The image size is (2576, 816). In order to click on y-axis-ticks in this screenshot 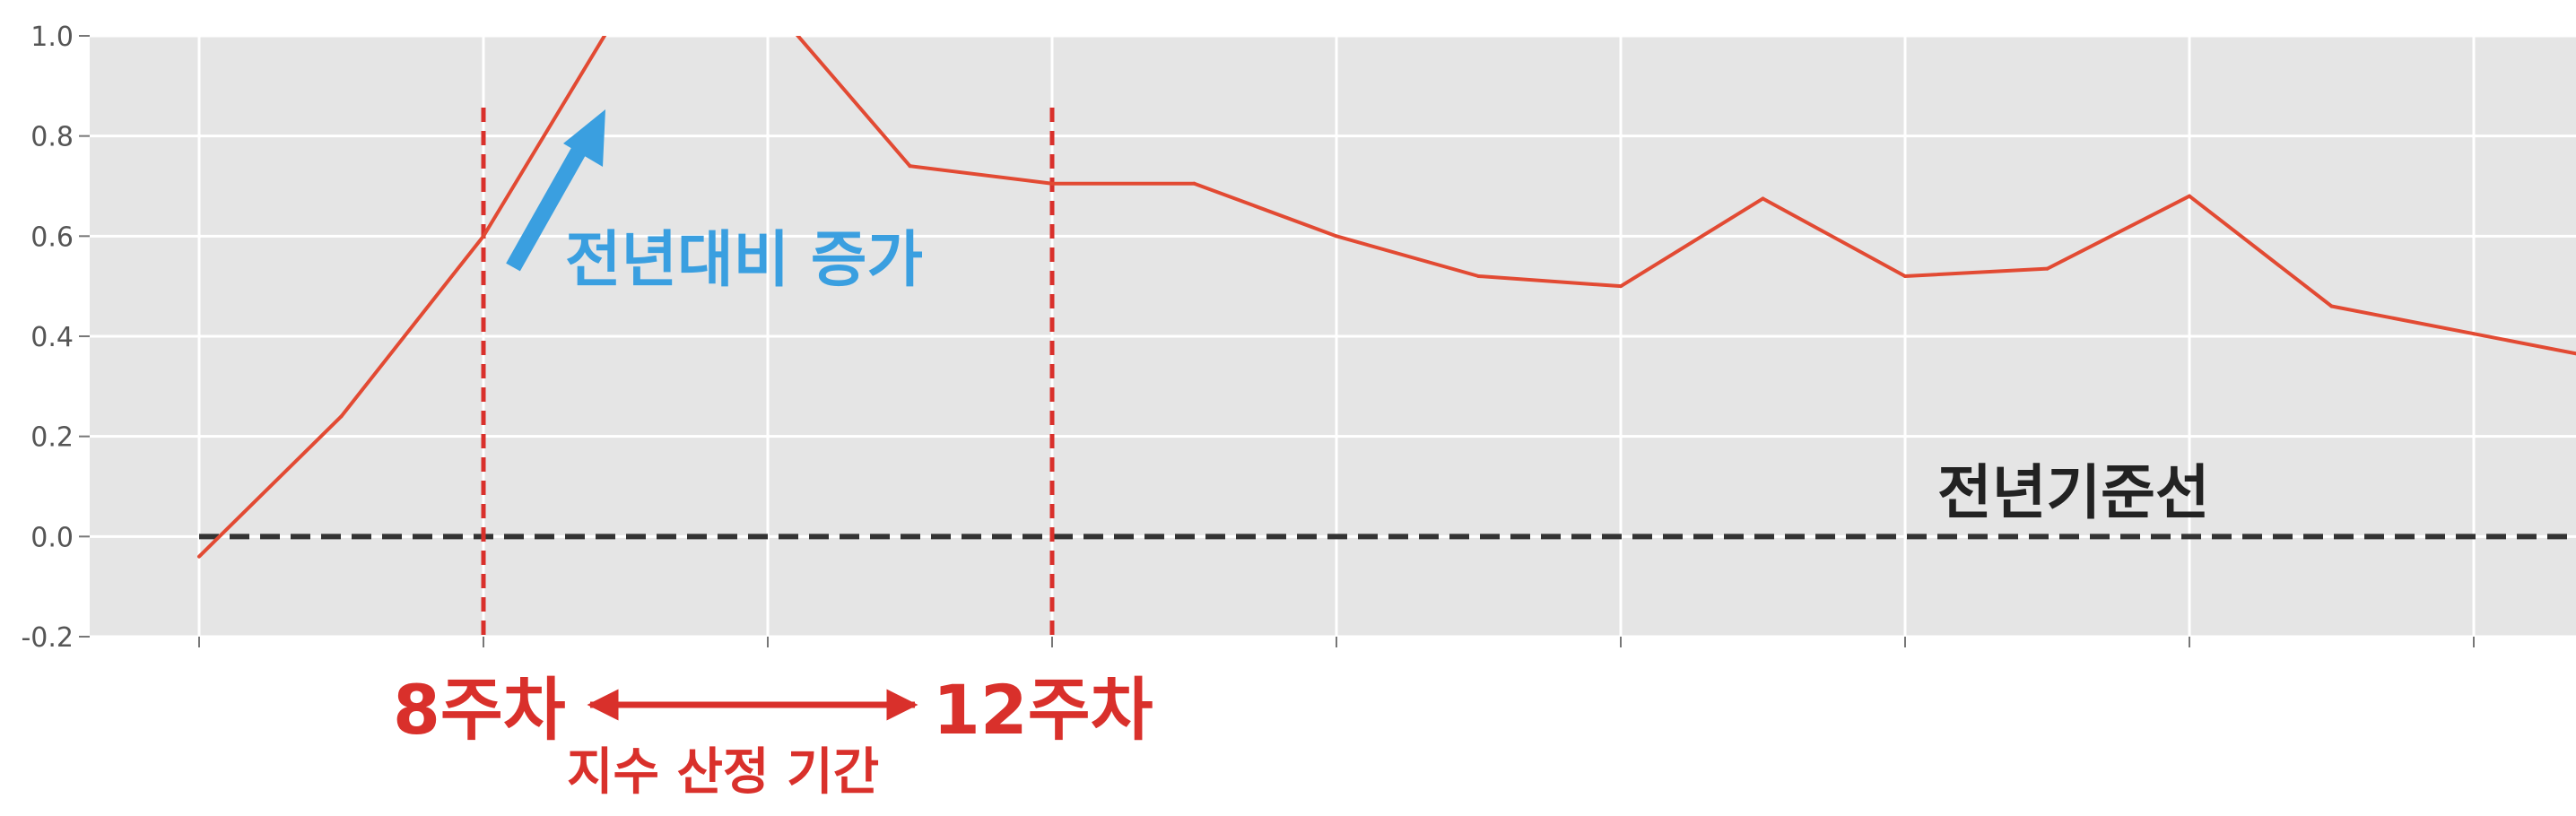, I will do `click(84, 336)`.